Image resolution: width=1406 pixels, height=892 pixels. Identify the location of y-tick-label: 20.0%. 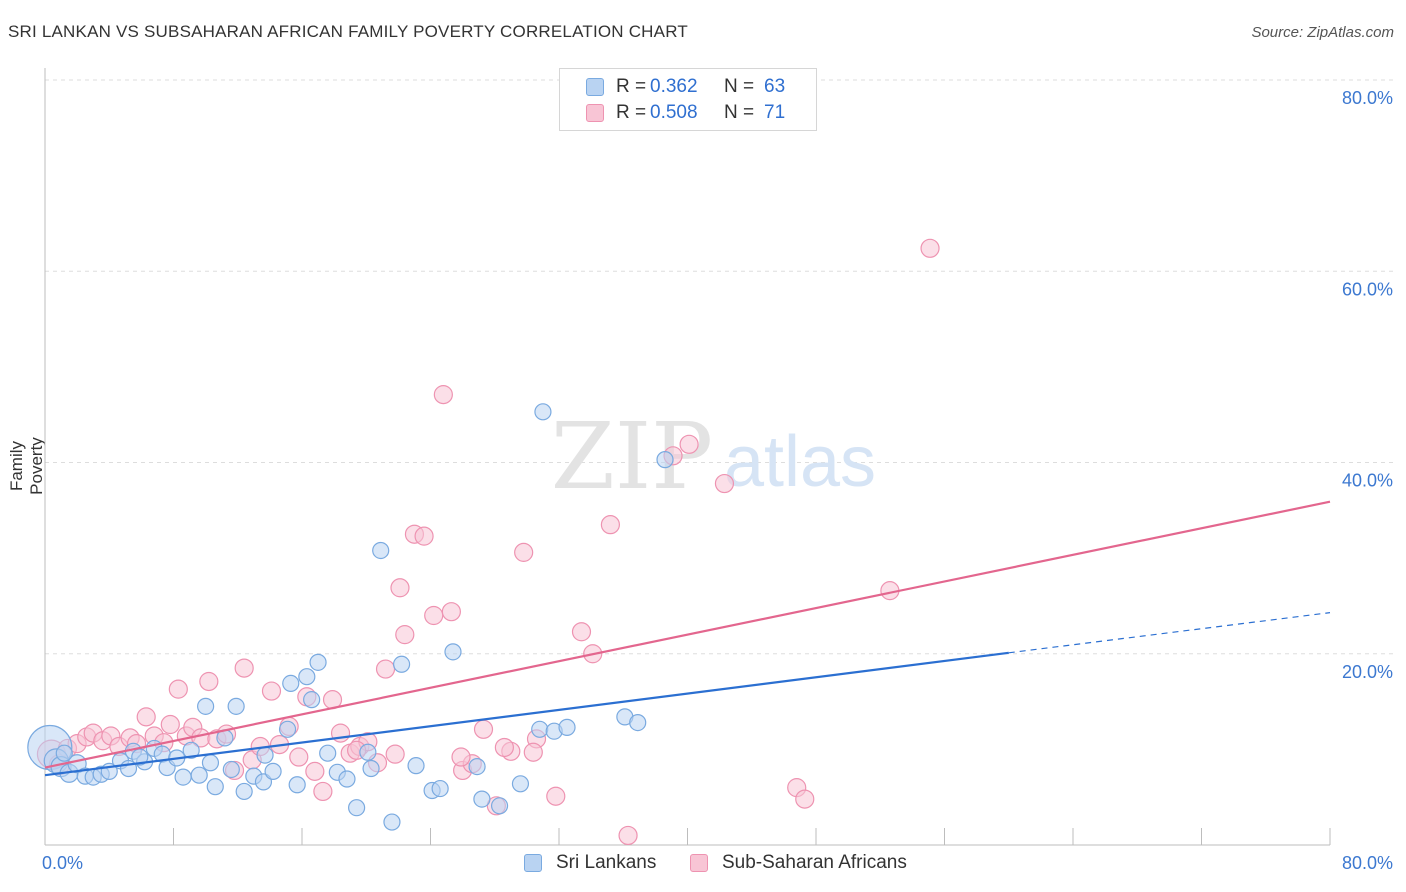
(1367, 672).